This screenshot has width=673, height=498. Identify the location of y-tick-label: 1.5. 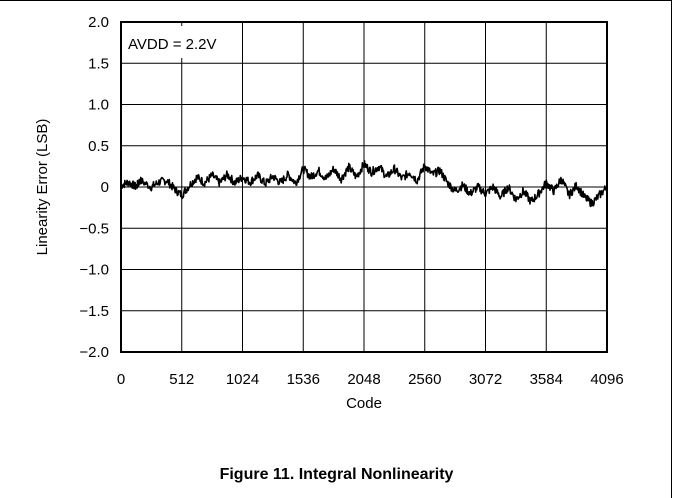
(98, 63).